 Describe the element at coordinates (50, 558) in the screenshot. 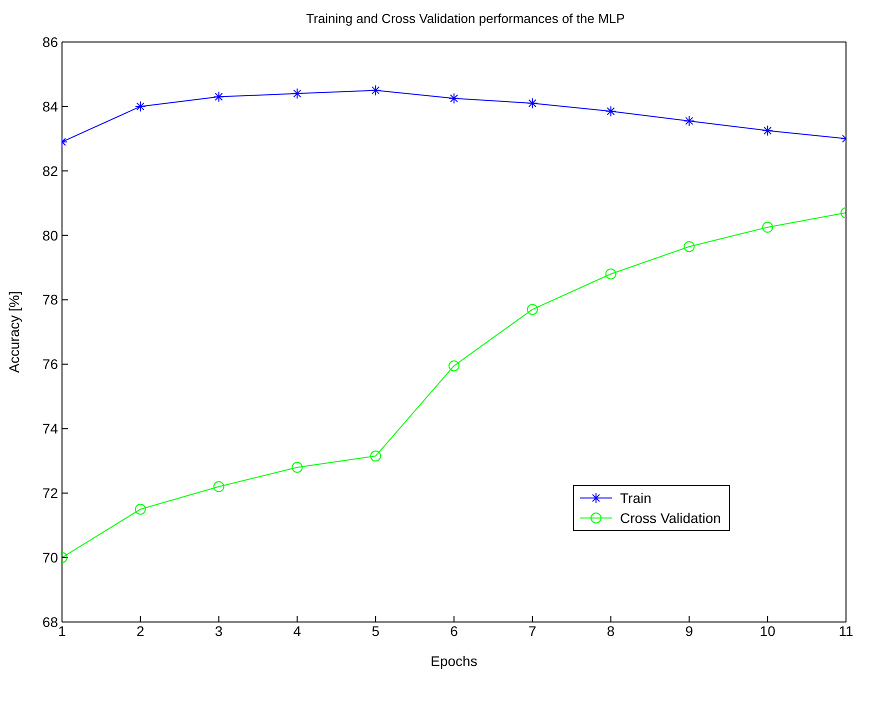

I see `y-tick-label: 70` at that location.